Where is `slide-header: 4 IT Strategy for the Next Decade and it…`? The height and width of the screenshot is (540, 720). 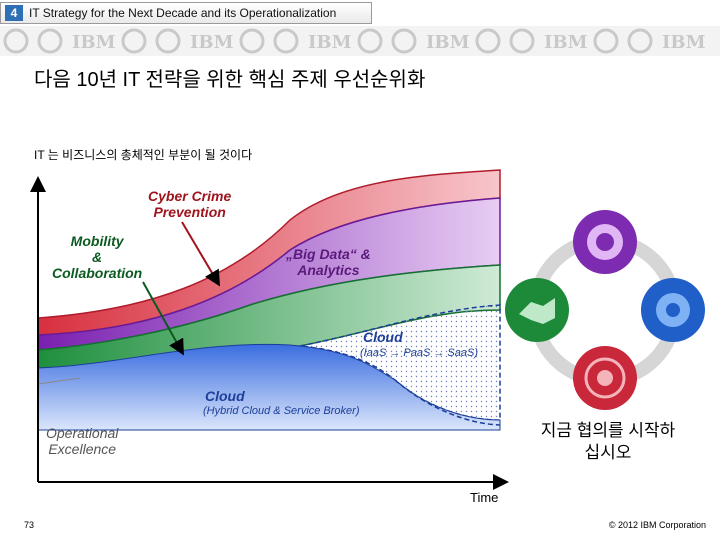
slide-header: 4 IT Strategy for the Next Decade and it… is located at coordinates (360, 30).